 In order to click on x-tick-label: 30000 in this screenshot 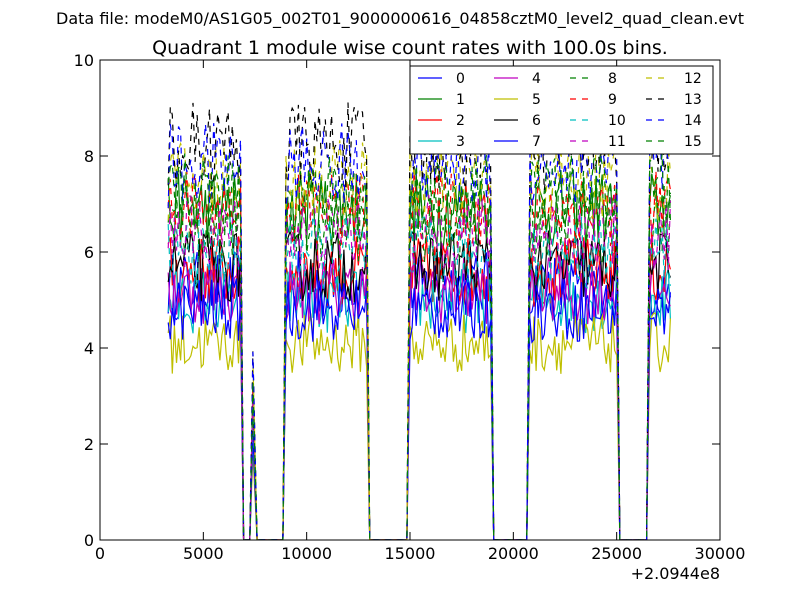, I will do `click(720, 553)`.